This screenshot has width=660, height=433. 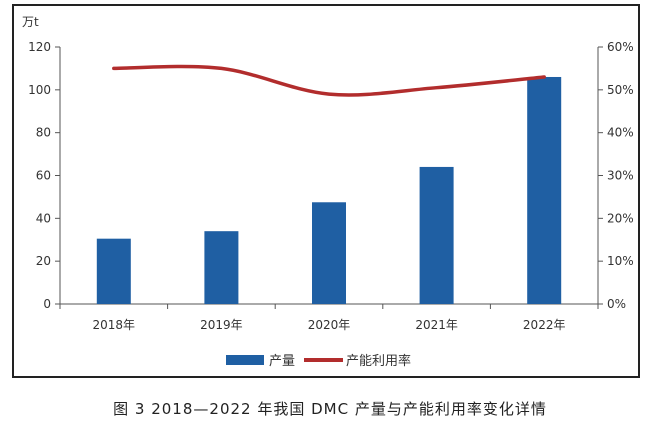 I want to click on left-tick-label: 100, so click(x=39, y=90).